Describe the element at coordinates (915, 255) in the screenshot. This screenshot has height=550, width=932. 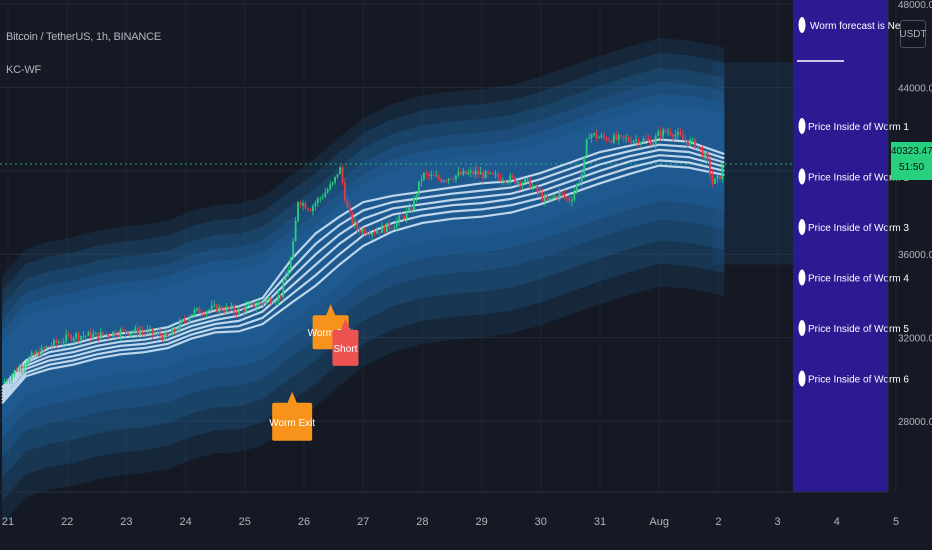
I see `y-tick-label: 36000.00` at that location.